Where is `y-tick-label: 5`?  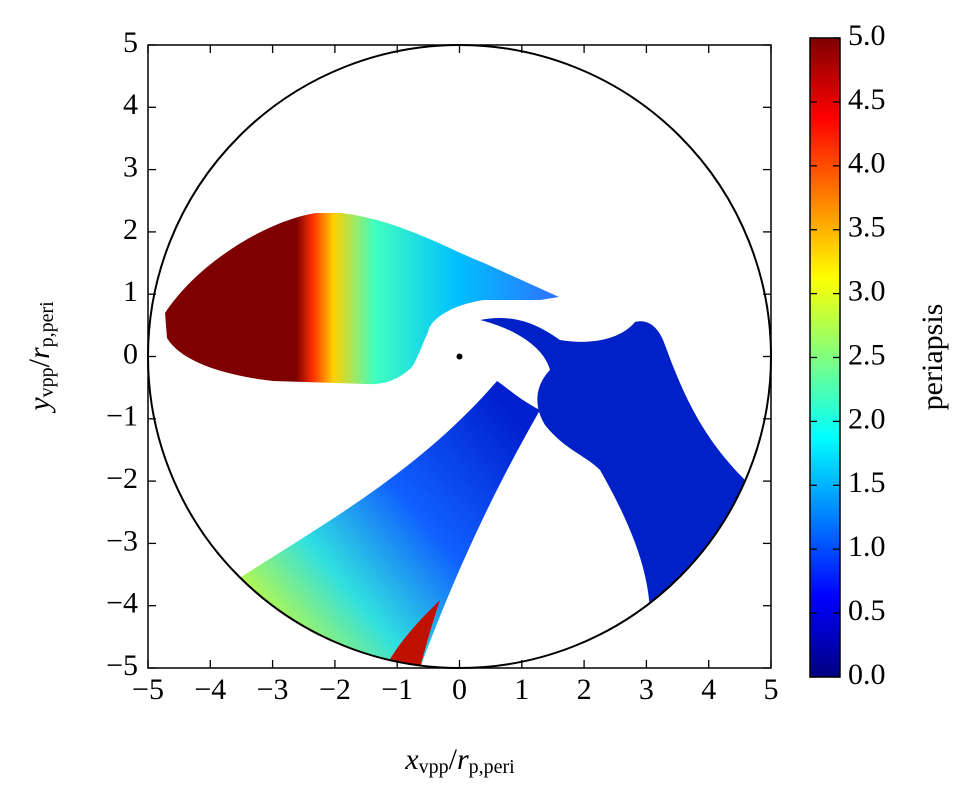
y-tick-label: 5 is located at coordinates (130, 42).